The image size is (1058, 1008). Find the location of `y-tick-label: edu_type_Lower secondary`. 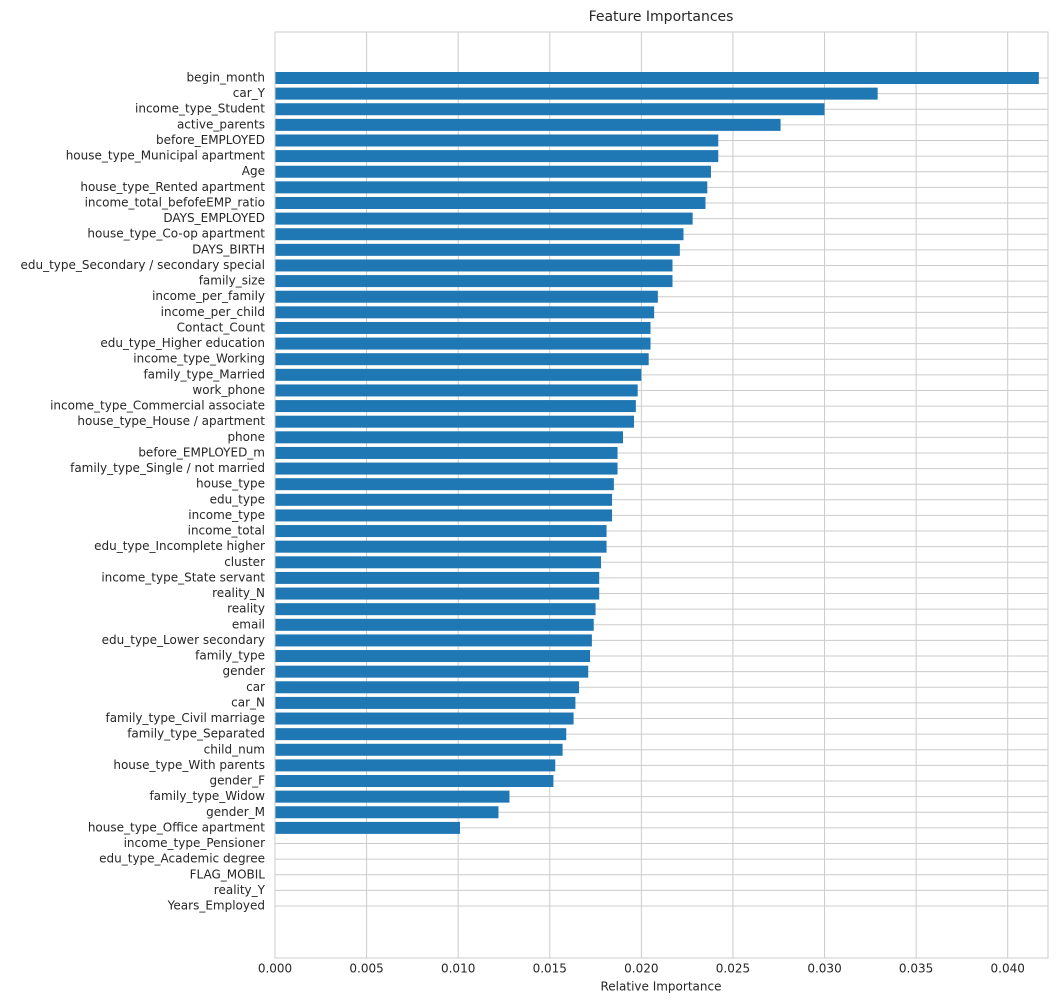

y-tick-label: edu_type_Lower secondary is located at coordinates (183, 640).